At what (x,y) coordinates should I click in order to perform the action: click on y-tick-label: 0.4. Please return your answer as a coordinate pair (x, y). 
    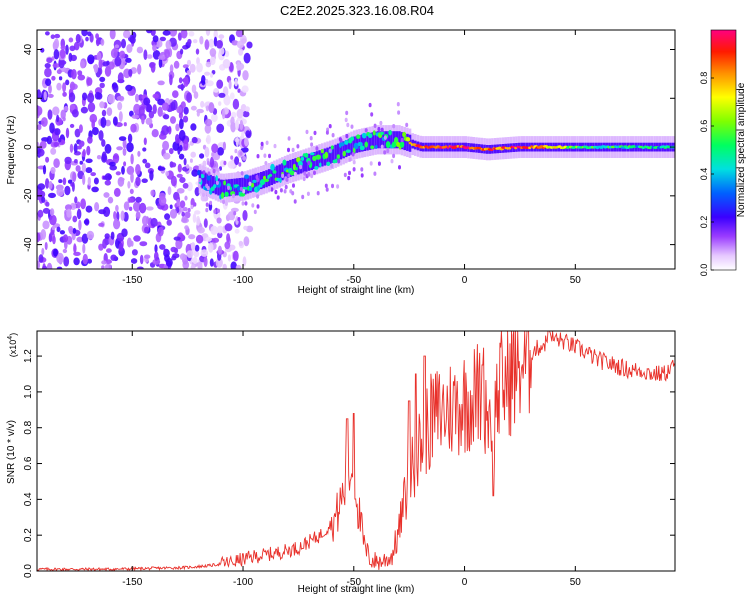
    Looking at the image, I should click on (28, 499).